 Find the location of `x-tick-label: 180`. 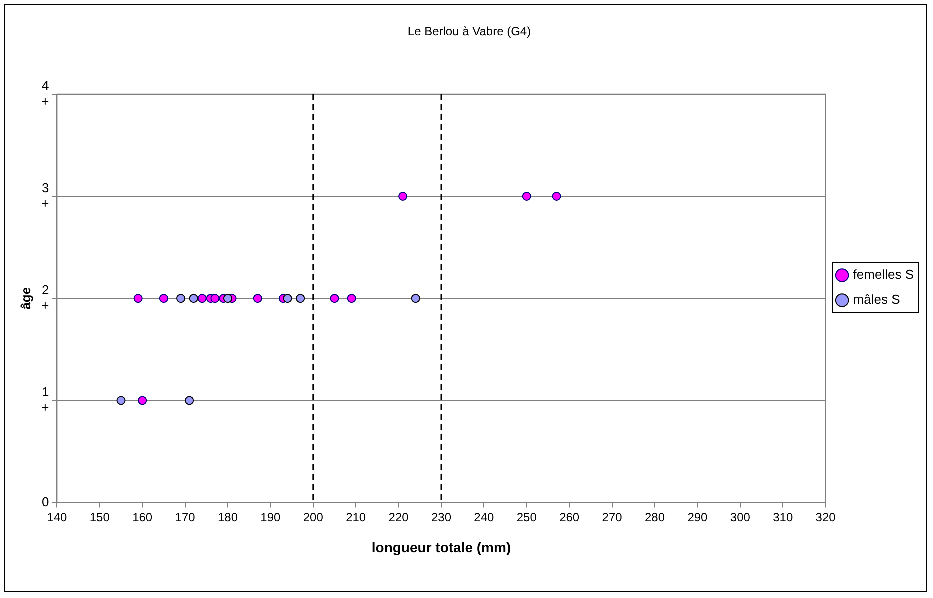

x-tick-label: 180 is located at coordinates (228, 517).